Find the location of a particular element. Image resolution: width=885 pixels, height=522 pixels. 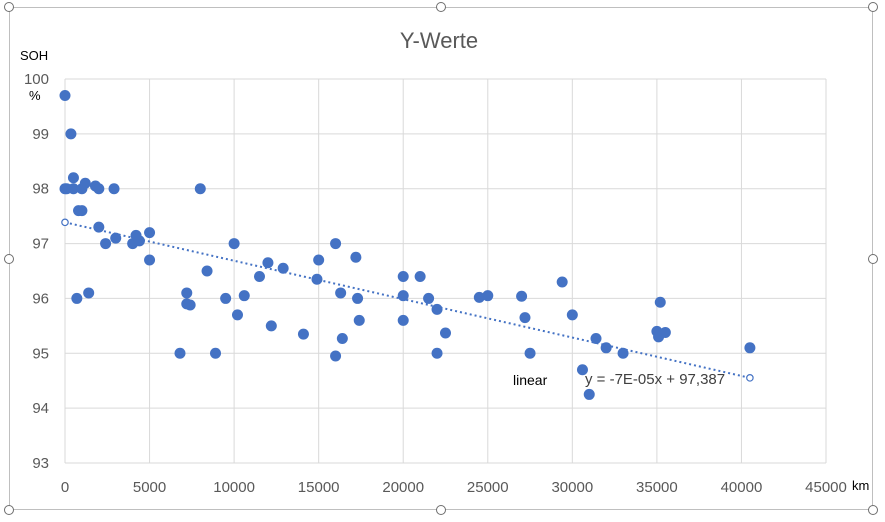

y-tick-label: 96 is located at coordinates (40, 298).